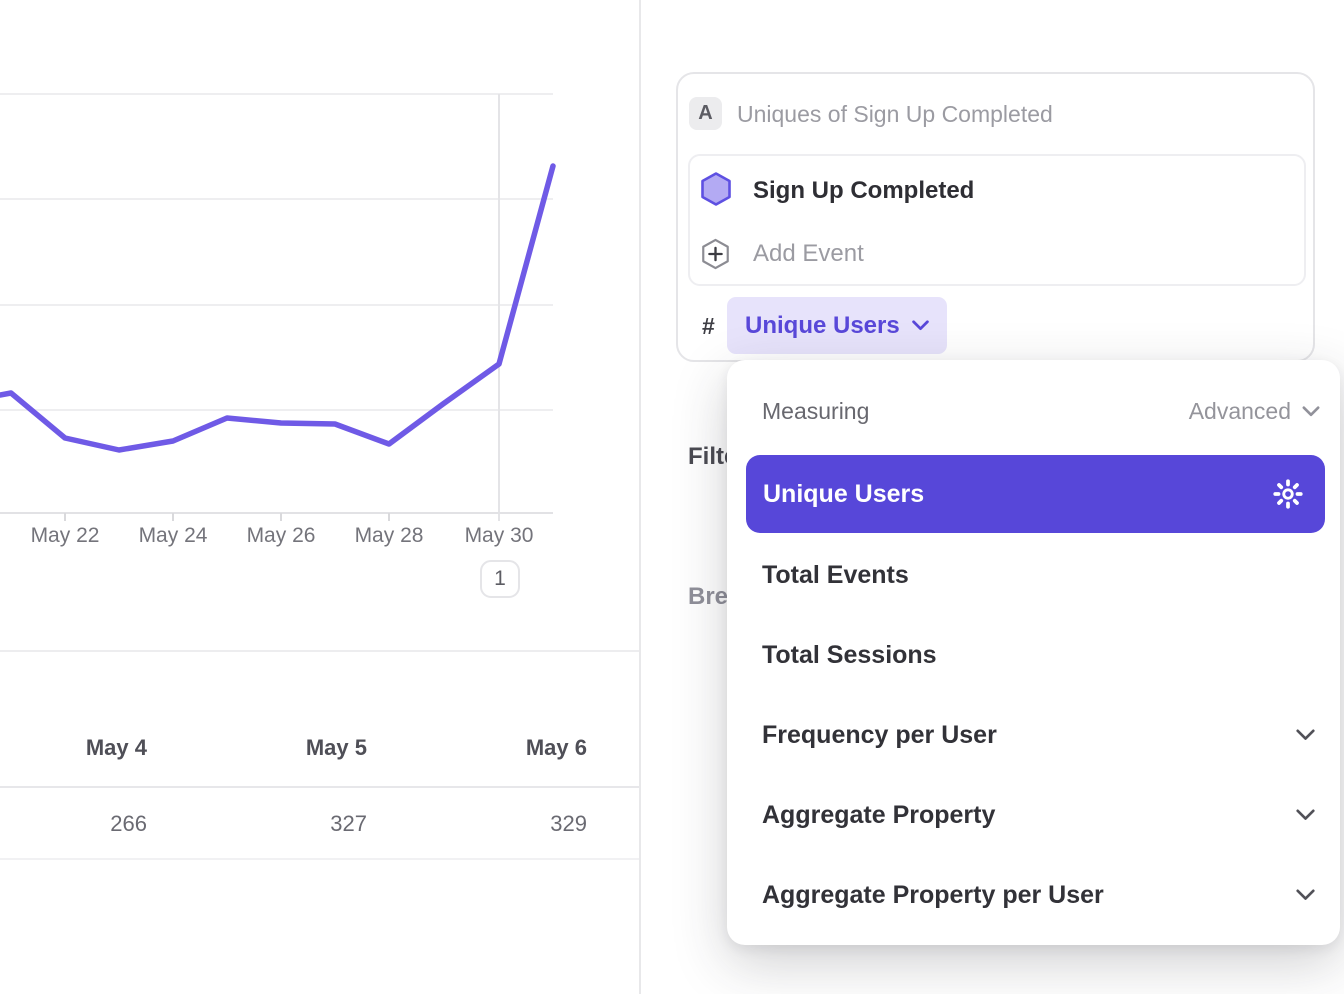 This screenshot has width=1344, height=994. I want to click on gear-icon, so click(1288, 494).